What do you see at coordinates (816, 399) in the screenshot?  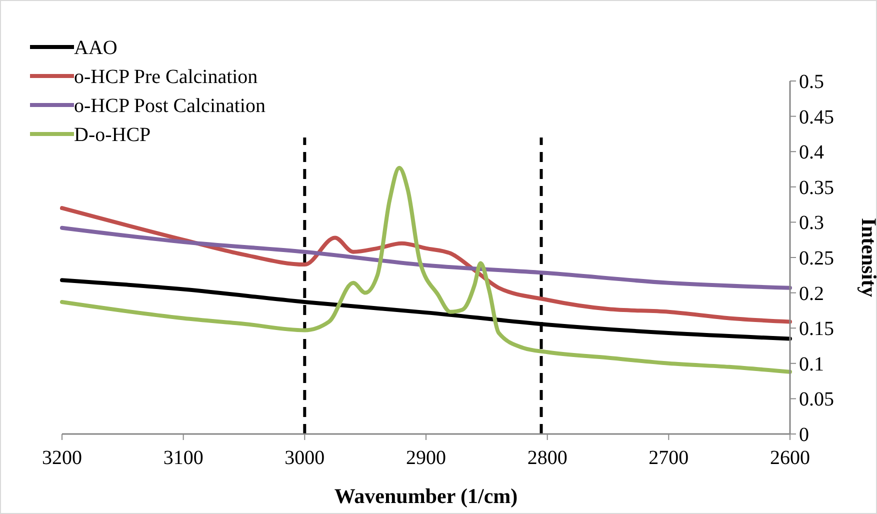 I see `y-tick-label: 0.05` at bounding box center [816, 399].